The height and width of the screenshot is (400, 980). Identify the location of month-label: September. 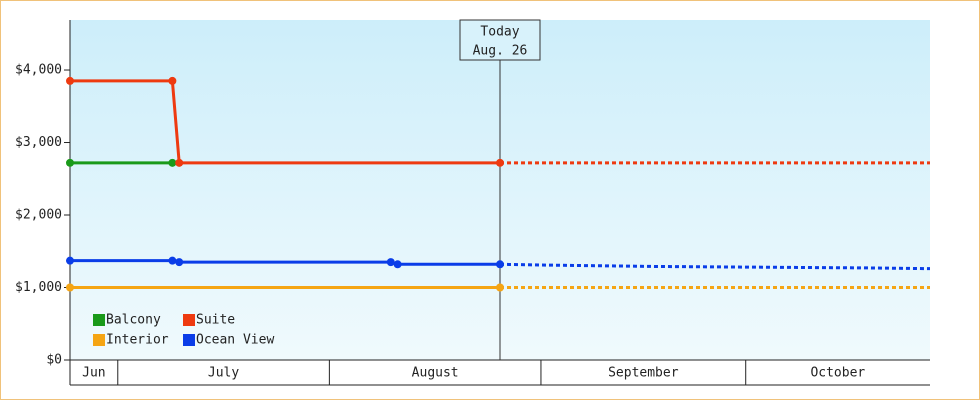
(643, 373).